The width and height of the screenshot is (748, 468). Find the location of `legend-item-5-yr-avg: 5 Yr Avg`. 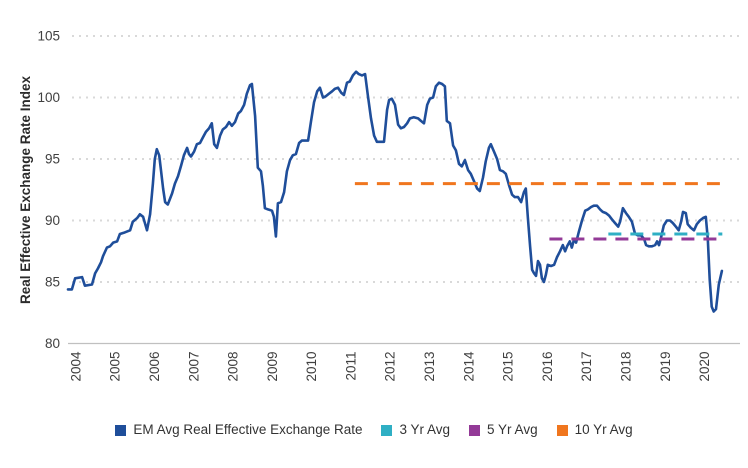

legend-item-5-yr-avg: 5 Yr Avg is located at coordinates (503, 430).